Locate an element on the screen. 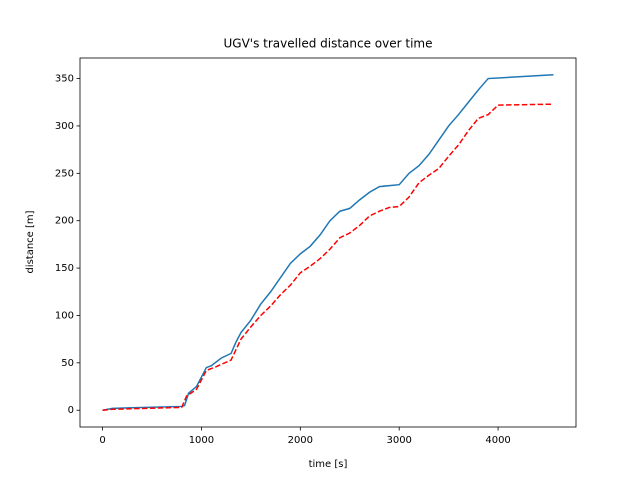 This screenshot has width=640, height=480. x-tick-label: 3000 is located at coordinates (398, 440).